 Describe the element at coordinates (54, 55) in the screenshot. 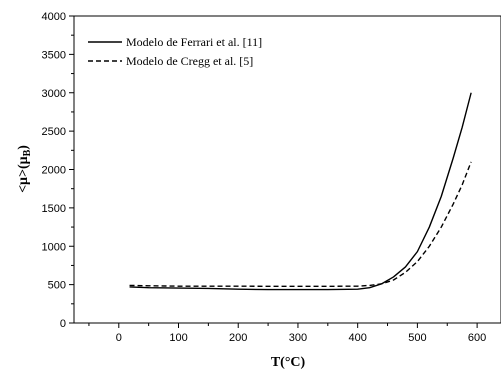

I see `y-tick-label: 3500` at that location.